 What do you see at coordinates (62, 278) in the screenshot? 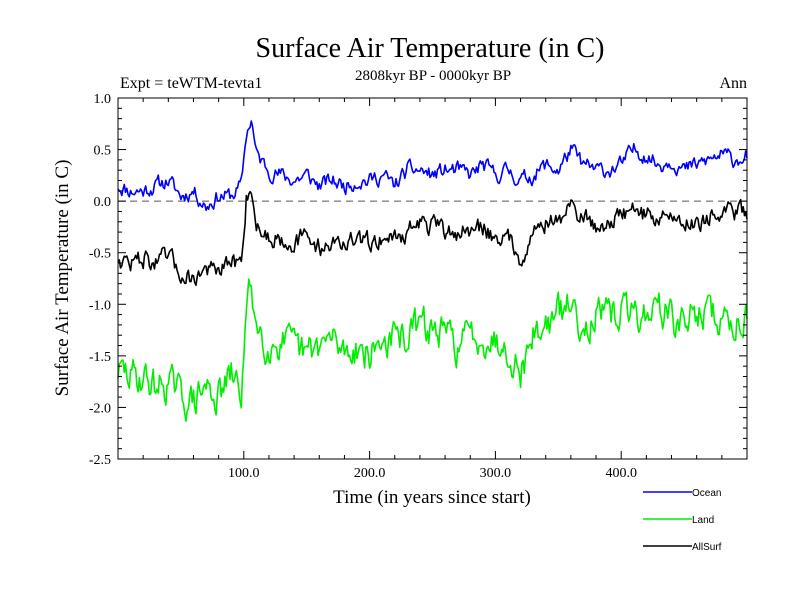
I see `y-axis-label: Surface Air Temperature (in C)` at bounding box center [62, 278].